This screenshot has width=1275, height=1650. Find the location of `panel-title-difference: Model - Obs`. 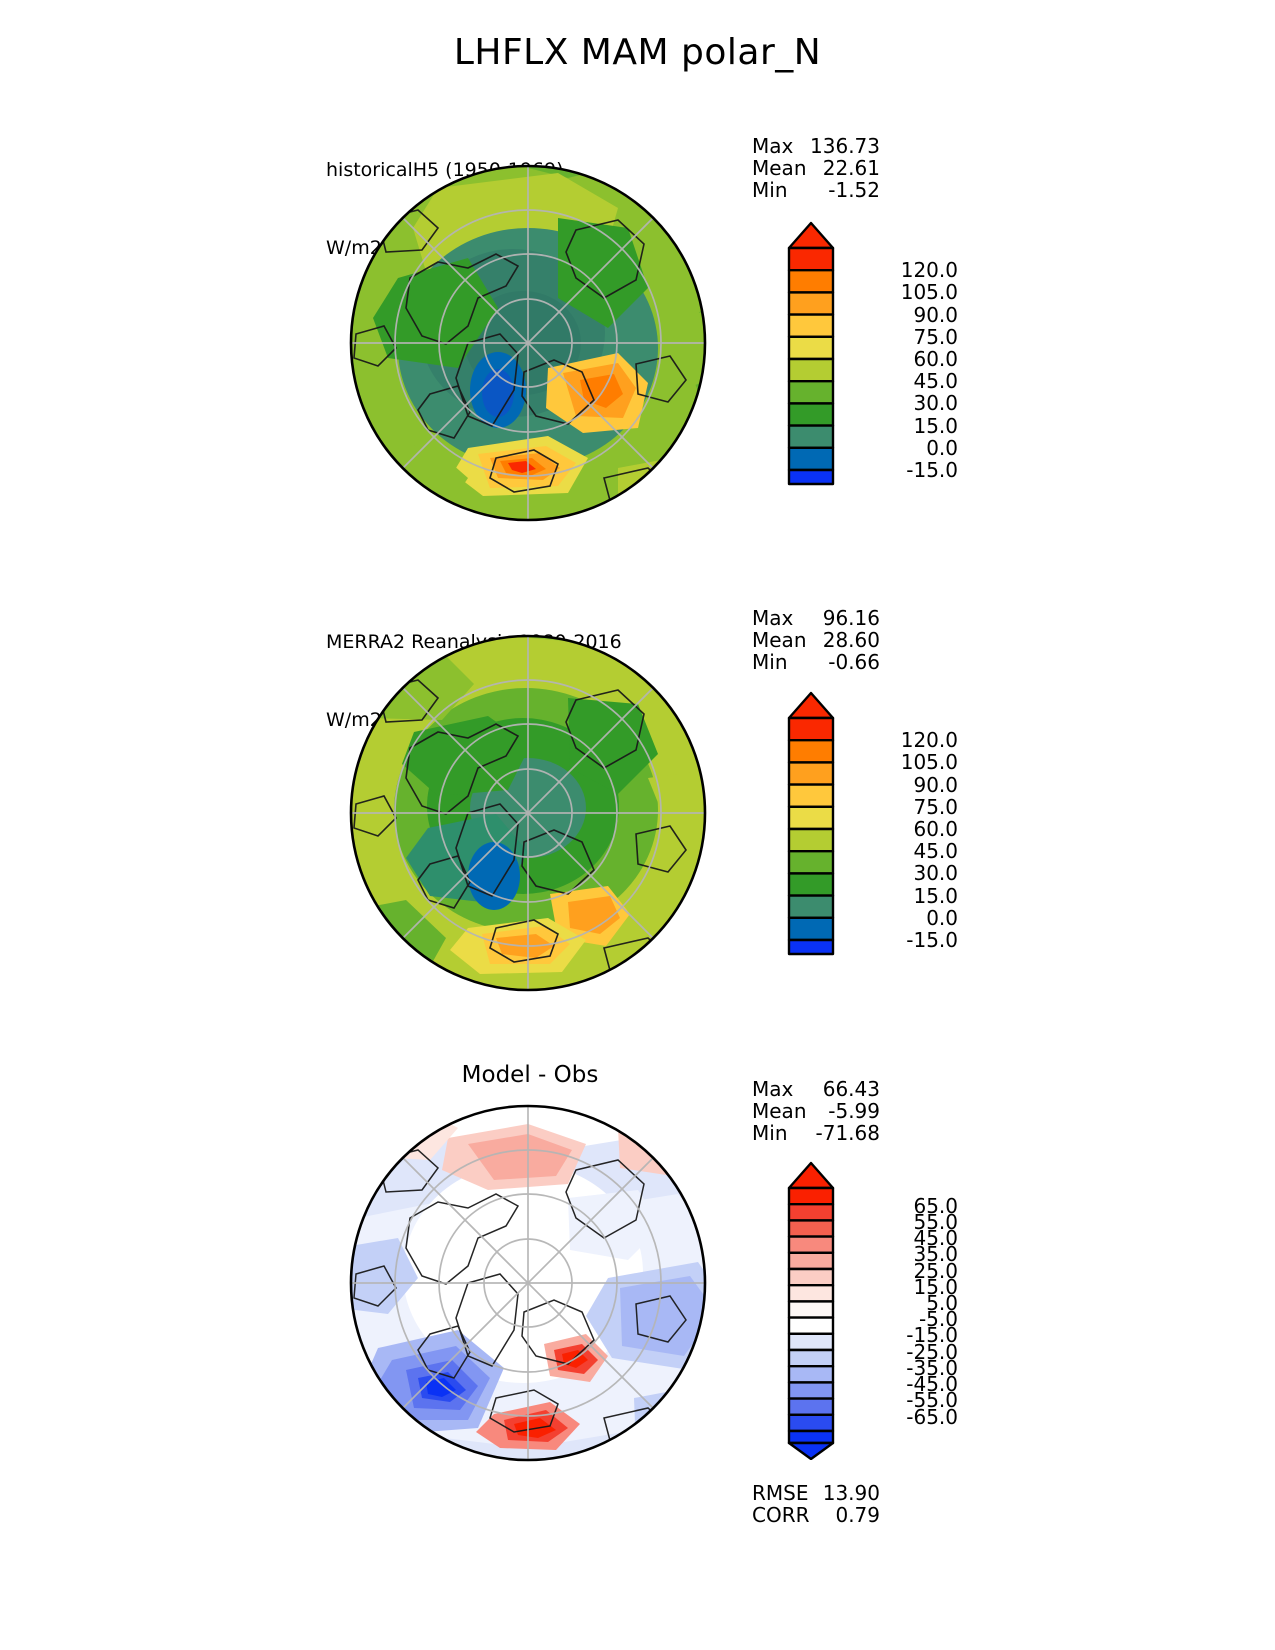

panel-title-difference: Model - Obs is located at coordinates (530, 1075).